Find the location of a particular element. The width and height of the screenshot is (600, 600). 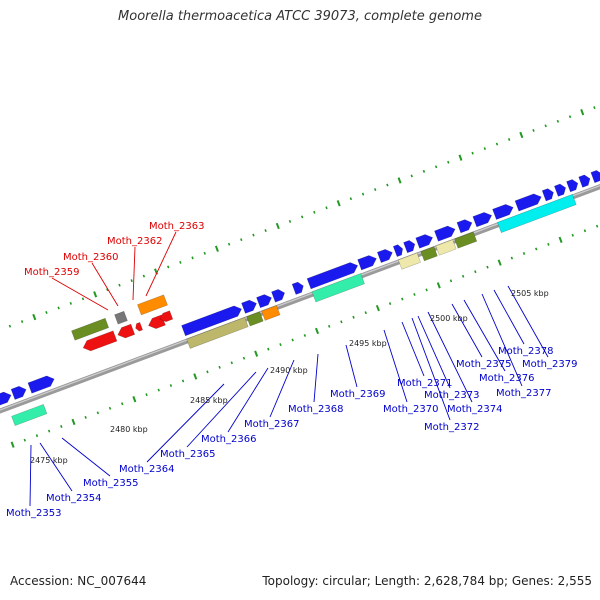

gene-label-moth-2376: Moth_2376 is located at coordinates (506, 378).